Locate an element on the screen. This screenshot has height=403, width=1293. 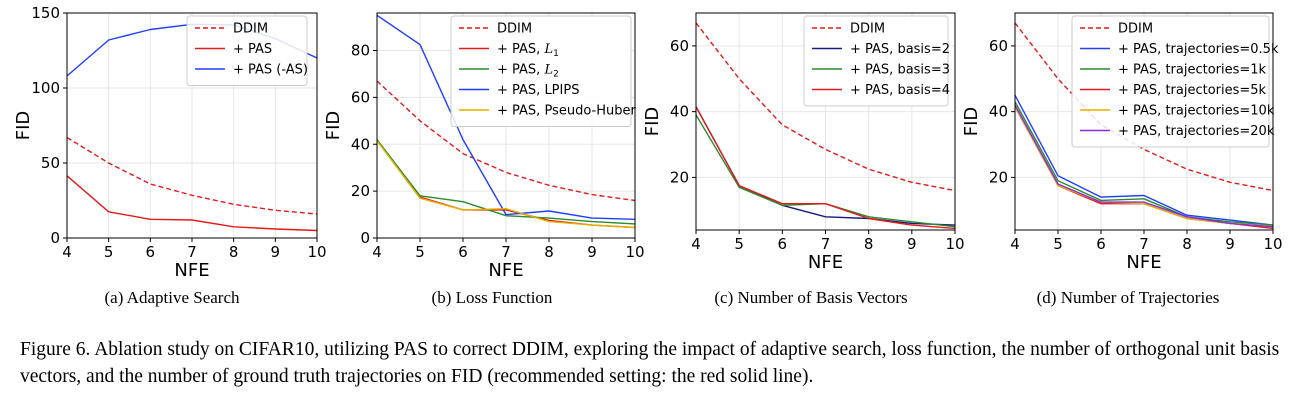
legend-label: + PAS, trajectories=0.5k is located at coordinates (1198, 49).